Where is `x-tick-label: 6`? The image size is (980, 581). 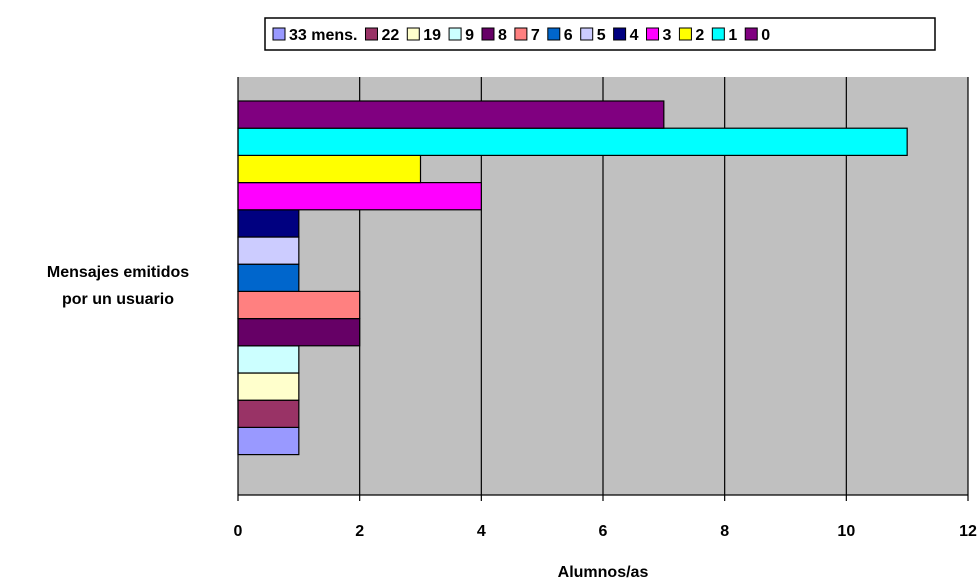
x-tick-label: 6 is located at coordinates (603, 531).